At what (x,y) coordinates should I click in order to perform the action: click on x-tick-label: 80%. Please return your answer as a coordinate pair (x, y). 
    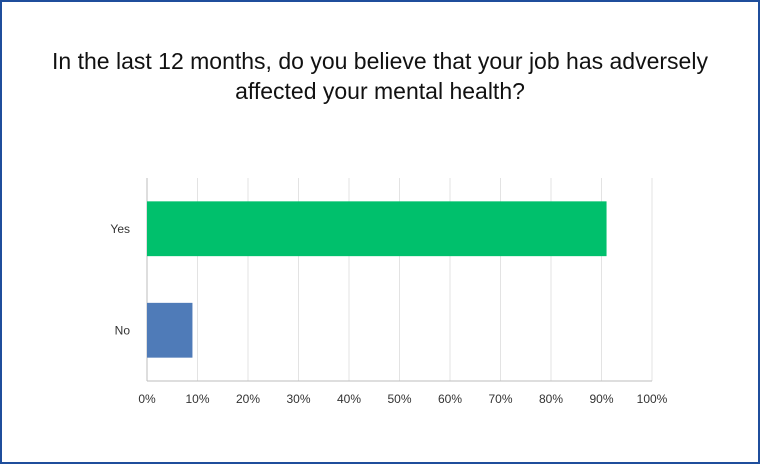
    Looking at the image, I should click on (551, 399).